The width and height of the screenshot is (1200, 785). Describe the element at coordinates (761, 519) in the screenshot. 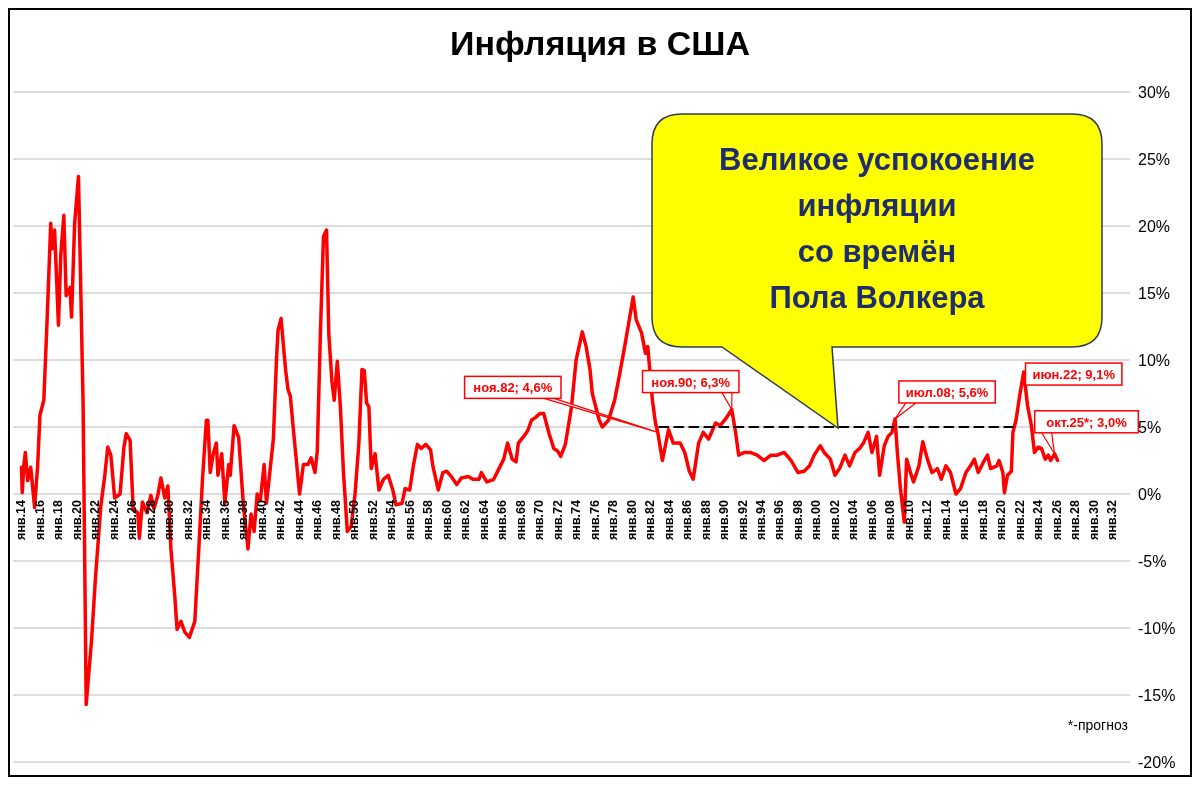

I see `x-tick-label: янв.94` at that location.